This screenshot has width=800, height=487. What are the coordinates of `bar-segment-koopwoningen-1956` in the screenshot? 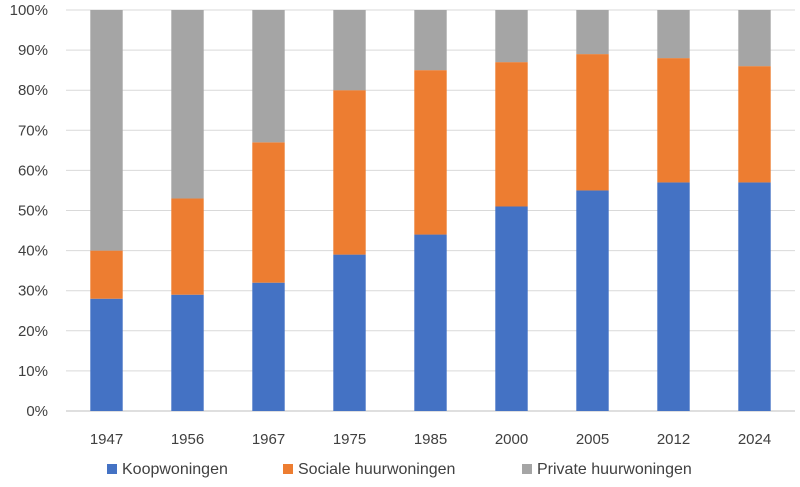 It's located at (187, 352).